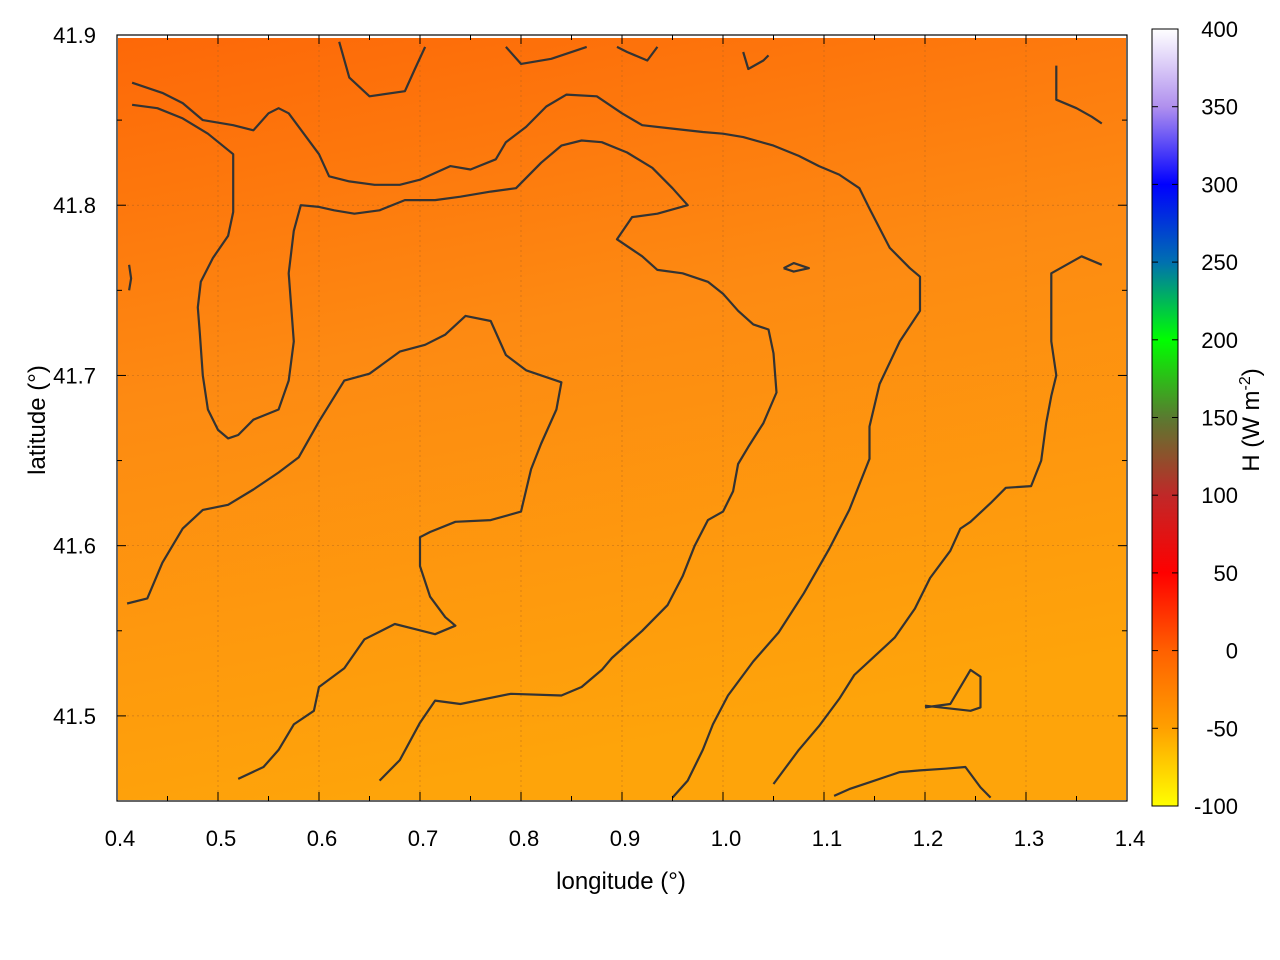 The image size is (1280, 960). What do you see at coordinates (1222, 728) in the screenshot?
I see `colorbar-tick-label: -50` at bounding box center [1222, 728].